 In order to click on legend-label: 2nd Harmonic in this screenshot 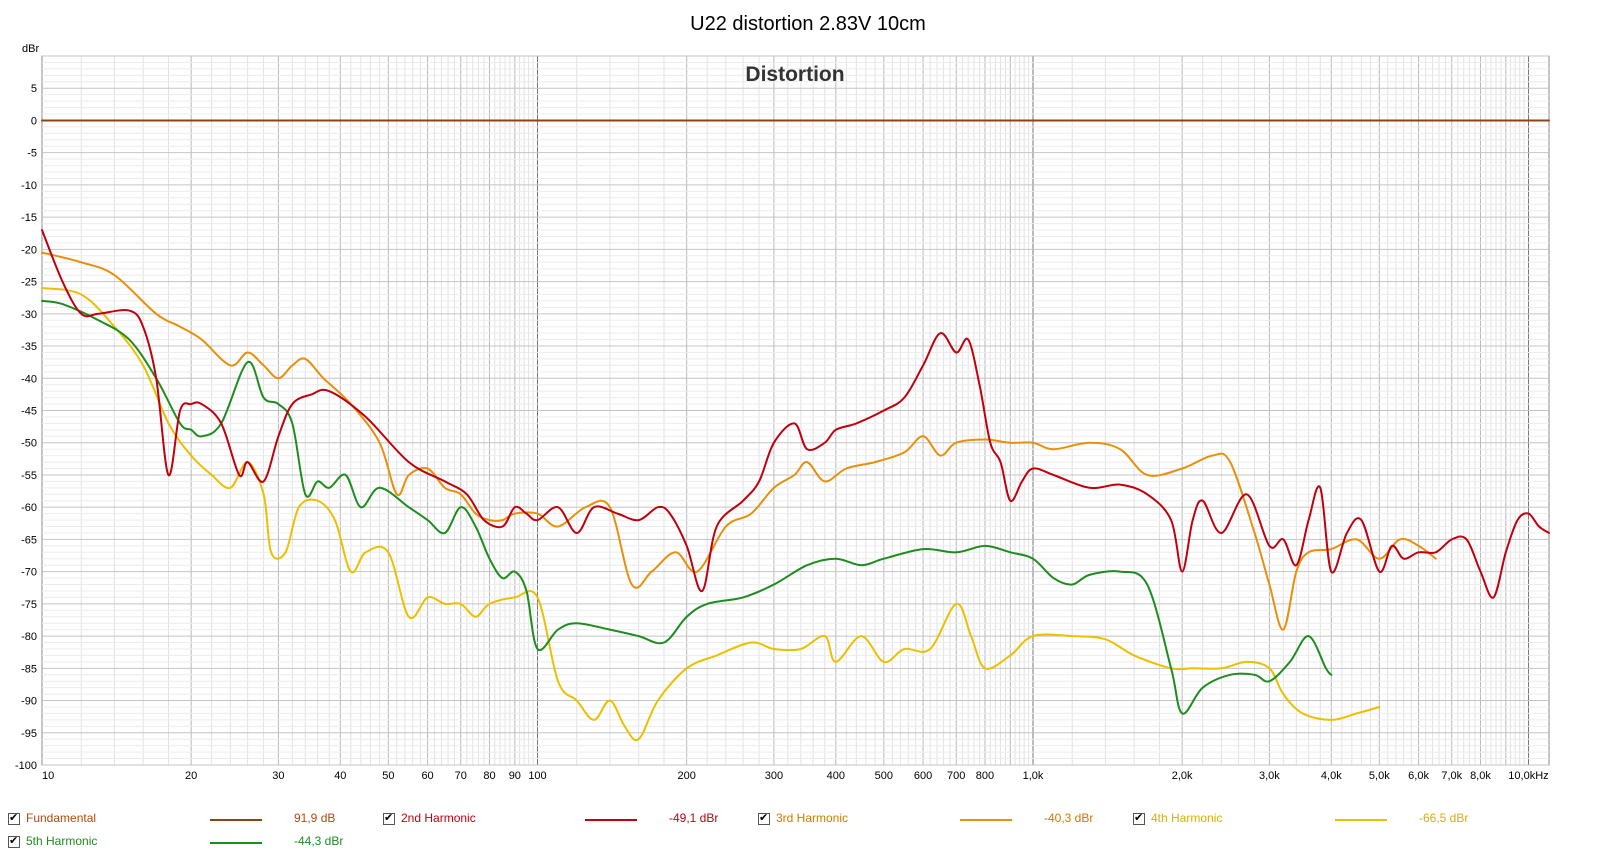, I will do `click(438, 818)`.